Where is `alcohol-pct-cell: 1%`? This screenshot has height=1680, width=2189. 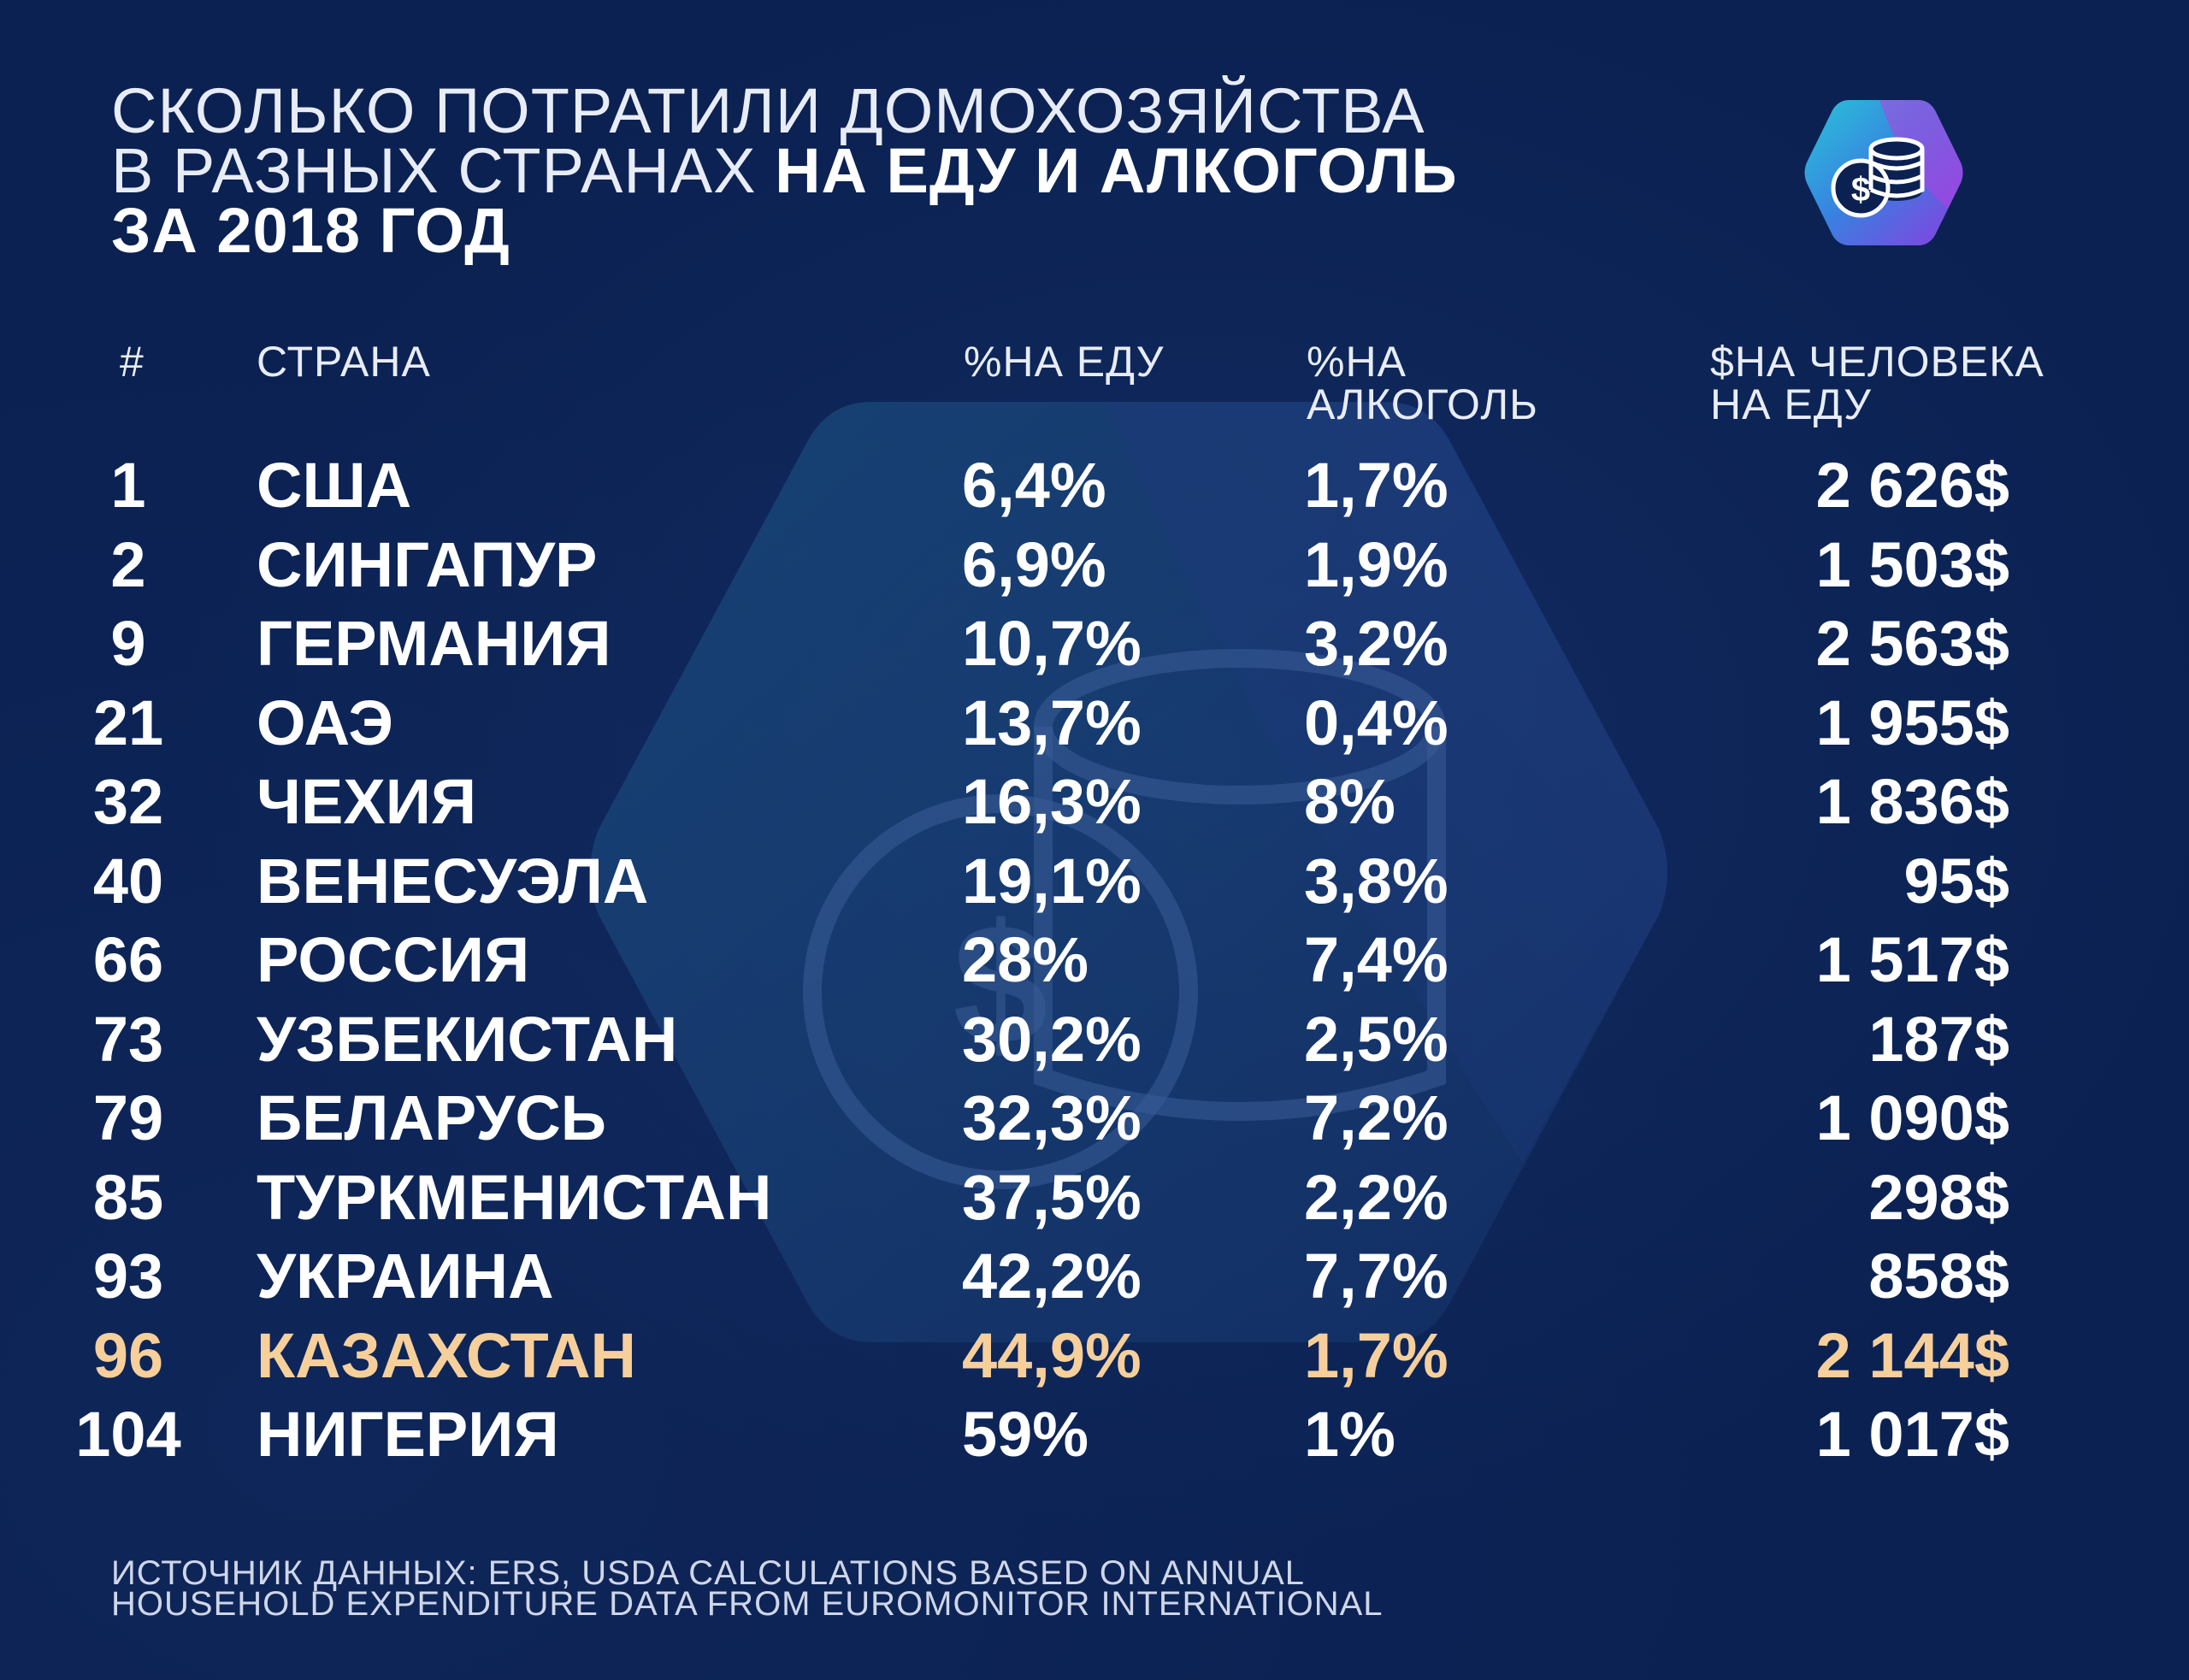 alcohol-pct-cell: 1% is located at coordinates (1349, 1434).